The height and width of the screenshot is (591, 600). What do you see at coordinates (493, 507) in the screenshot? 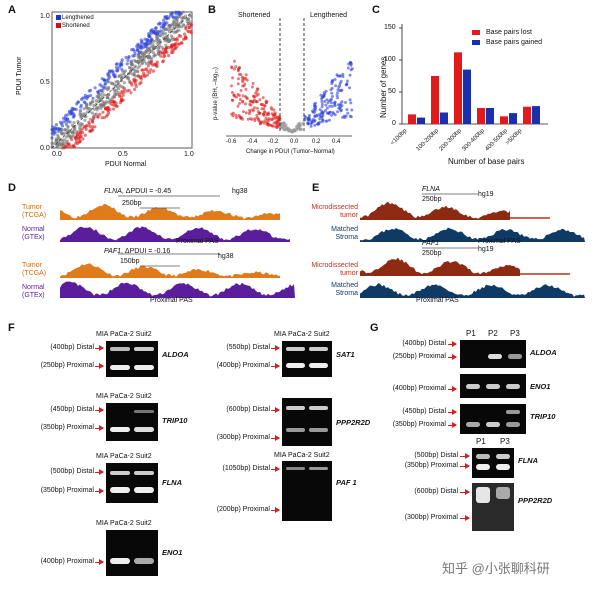
I see `gel-g-ppp2r2d` at bounding box center [493, 507].